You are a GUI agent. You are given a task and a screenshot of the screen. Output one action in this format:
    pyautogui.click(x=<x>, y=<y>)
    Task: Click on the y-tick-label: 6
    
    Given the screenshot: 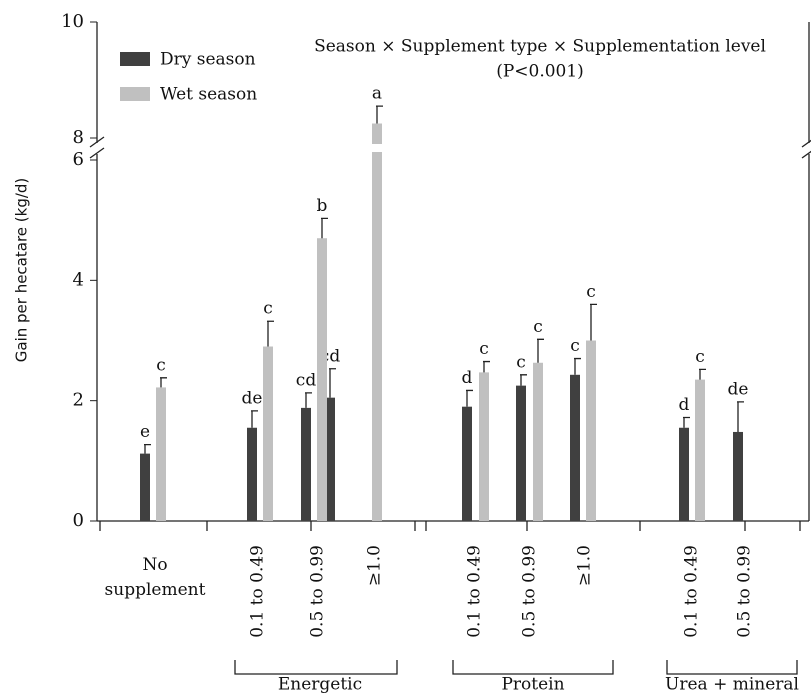 What is the action you would take?
    pyautogui.click(x=78, y=159)
    